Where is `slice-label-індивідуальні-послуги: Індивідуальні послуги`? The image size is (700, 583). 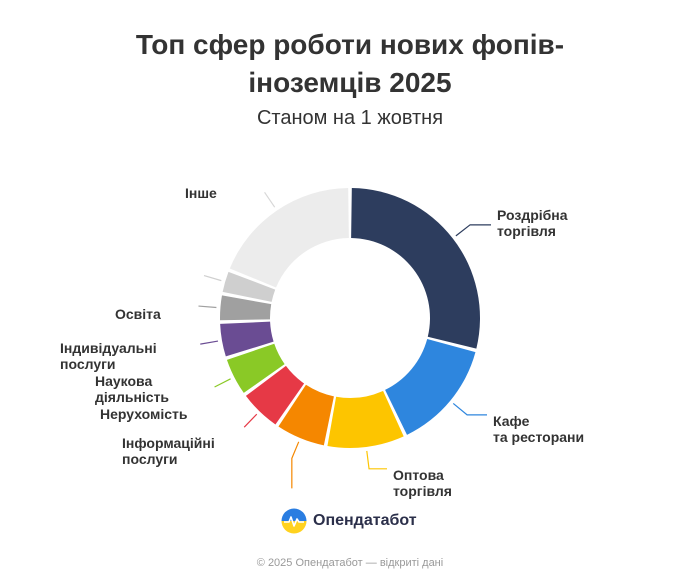
slice-label-індивідуальні-послуги: Індивідуальні послуги is located at coordinates (108, 356).